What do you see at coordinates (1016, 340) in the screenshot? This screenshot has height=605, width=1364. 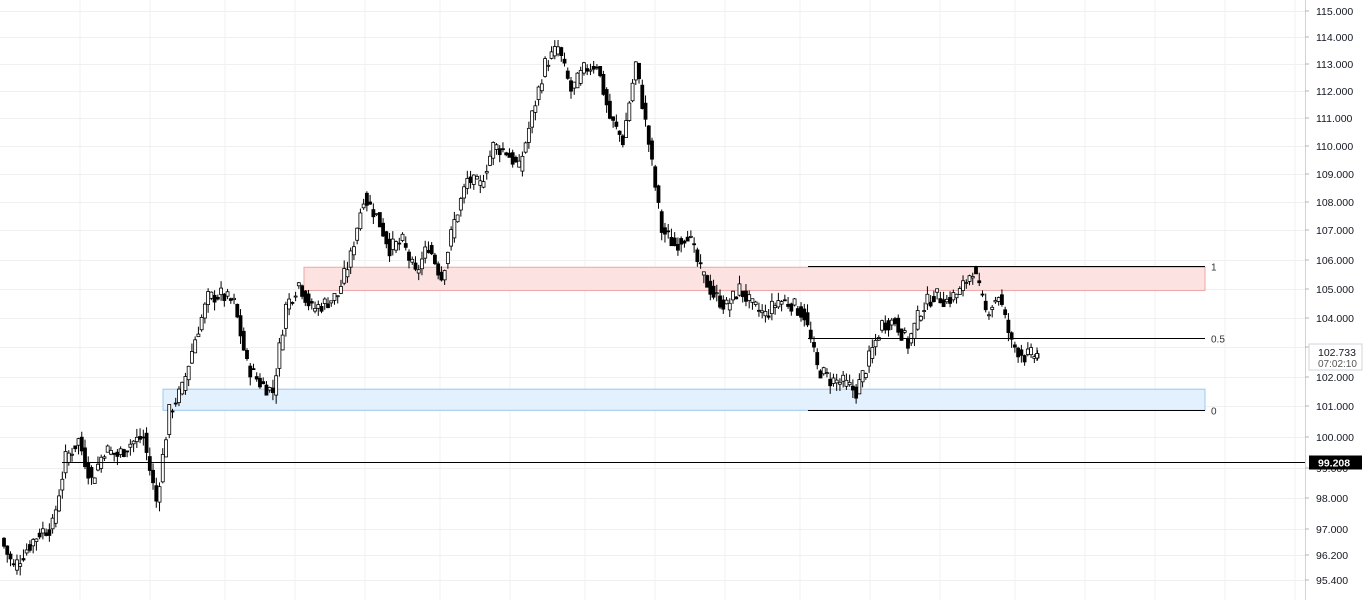 I see `fibonacci-retracement: 10.50` at bounding box center [1016, 340].